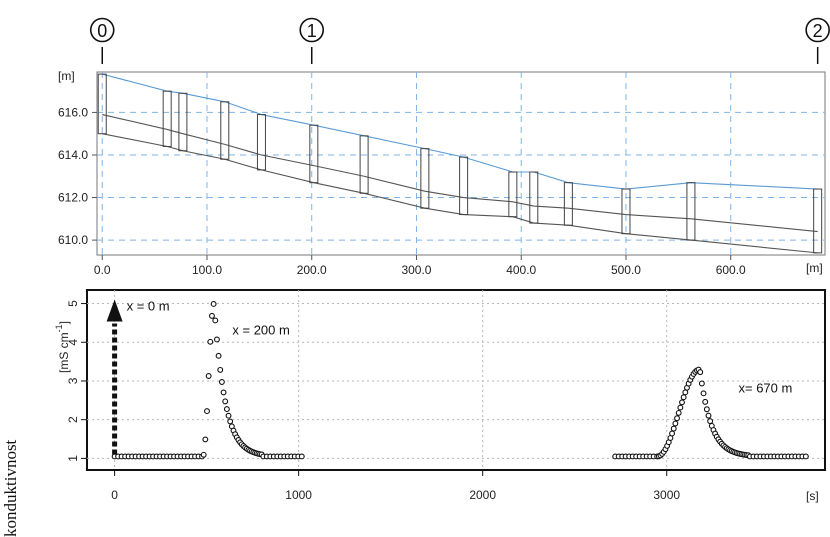  I want to click on top-x-tick-label: 300.0, so click(416, 270).